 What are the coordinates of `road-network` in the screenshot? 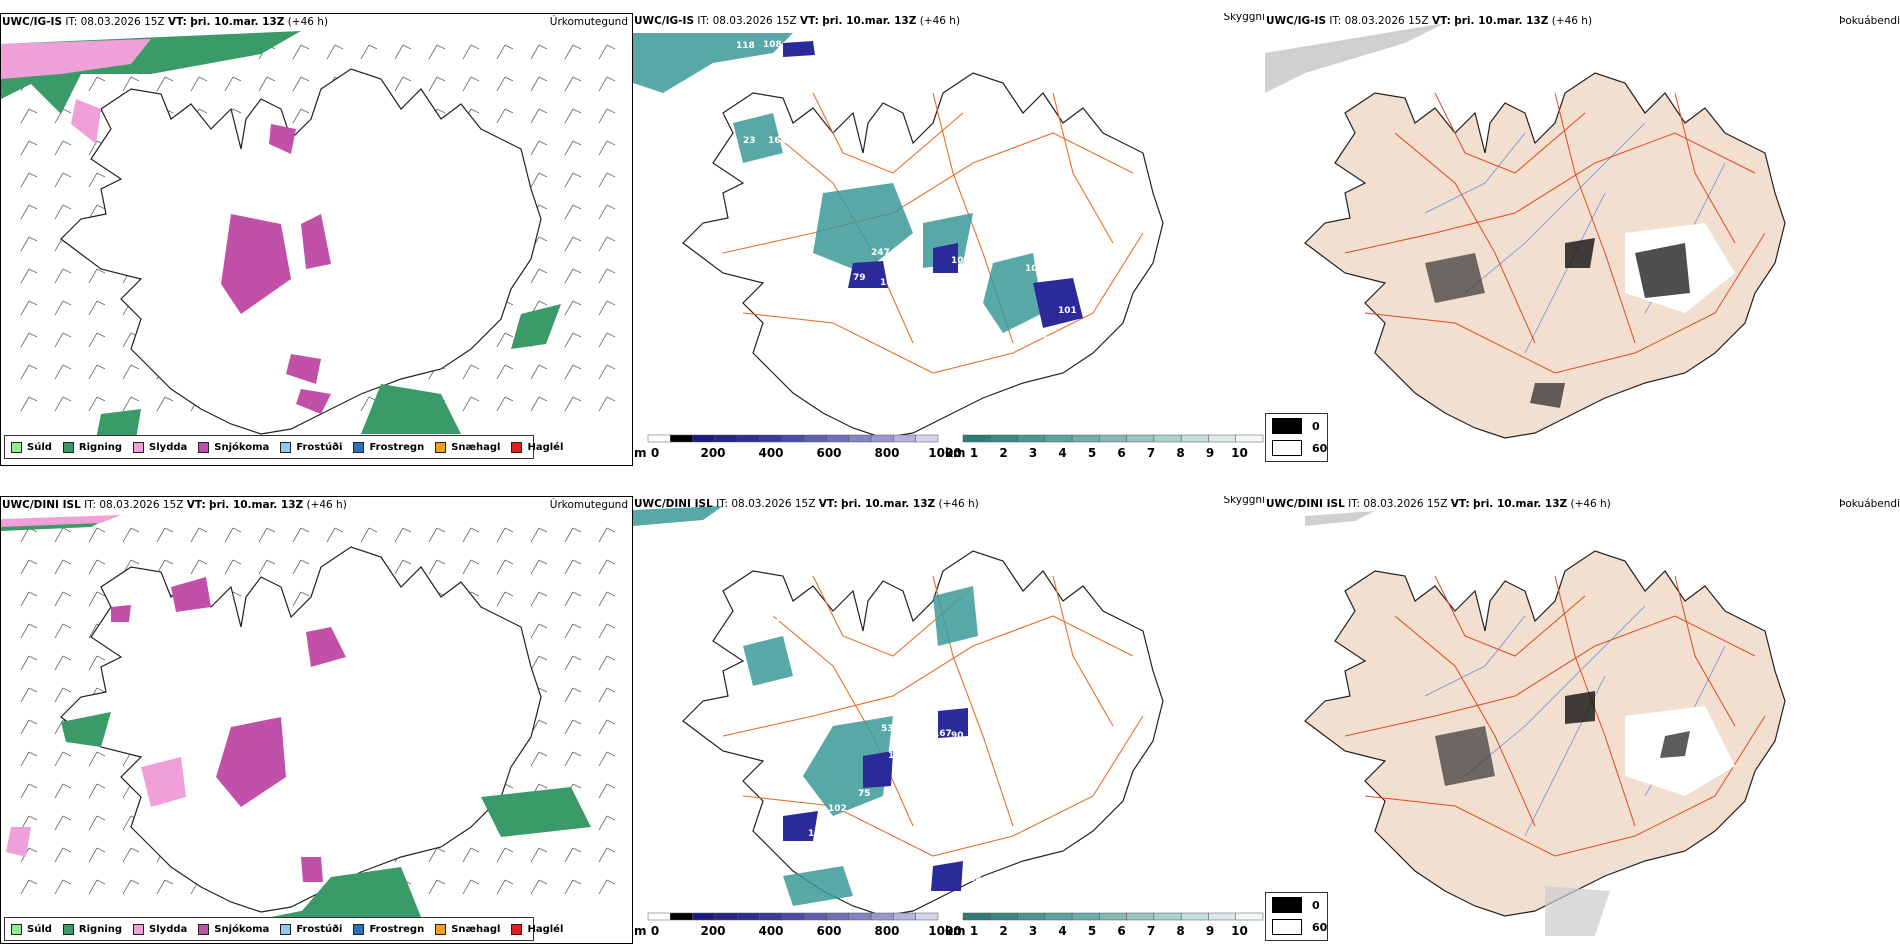 It's located at (933, 716).